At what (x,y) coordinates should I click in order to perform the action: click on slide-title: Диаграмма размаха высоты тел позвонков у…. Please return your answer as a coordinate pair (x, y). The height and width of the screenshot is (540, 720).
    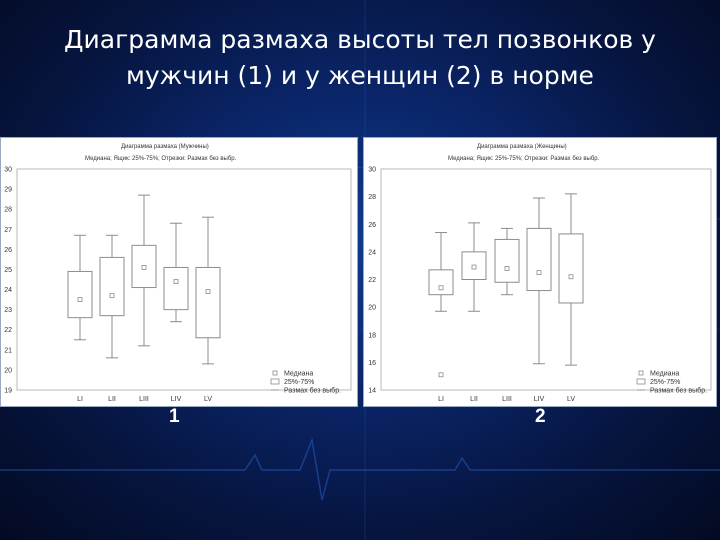
    Looking at the image, I should click on (360, 58).